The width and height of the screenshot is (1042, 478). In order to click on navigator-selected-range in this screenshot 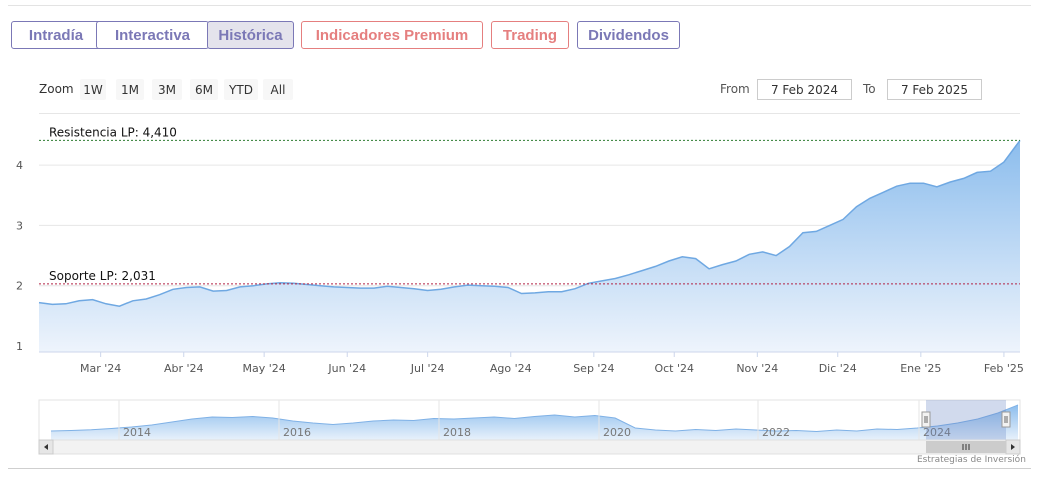, I will do `click(966, 420)`.